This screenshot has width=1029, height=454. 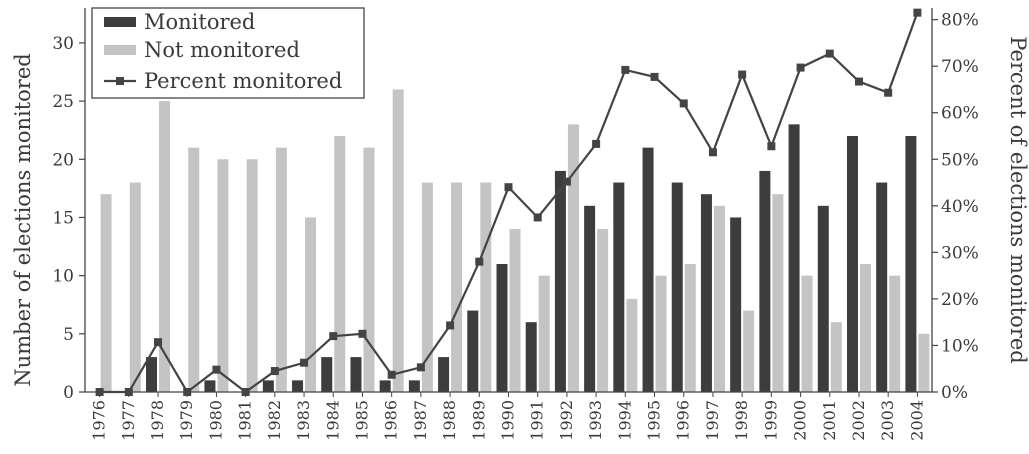 What do you see at coordinates (800, 420) in the screenshot?
I see `x-tick-label: 2000` at bounding box center [800, 420].